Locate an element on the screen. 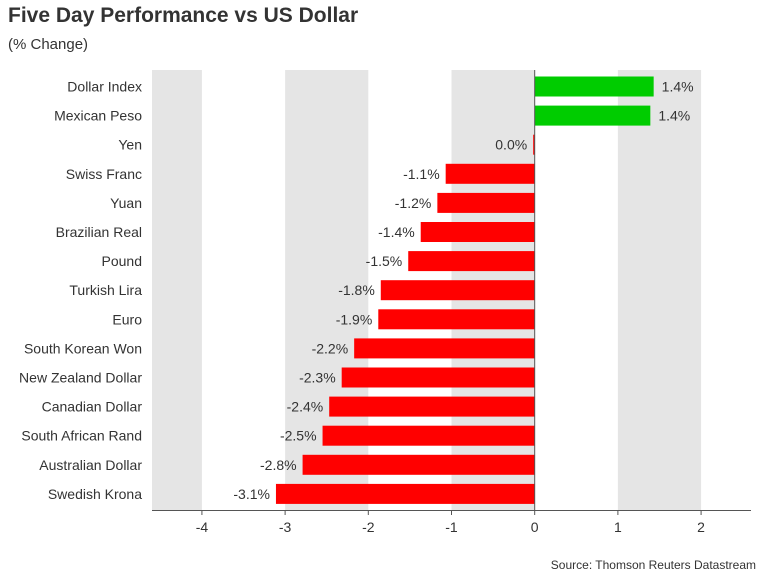 This screenshot has width=768, height=576. bar-swiss-franc is located at coordinates (490, 173).